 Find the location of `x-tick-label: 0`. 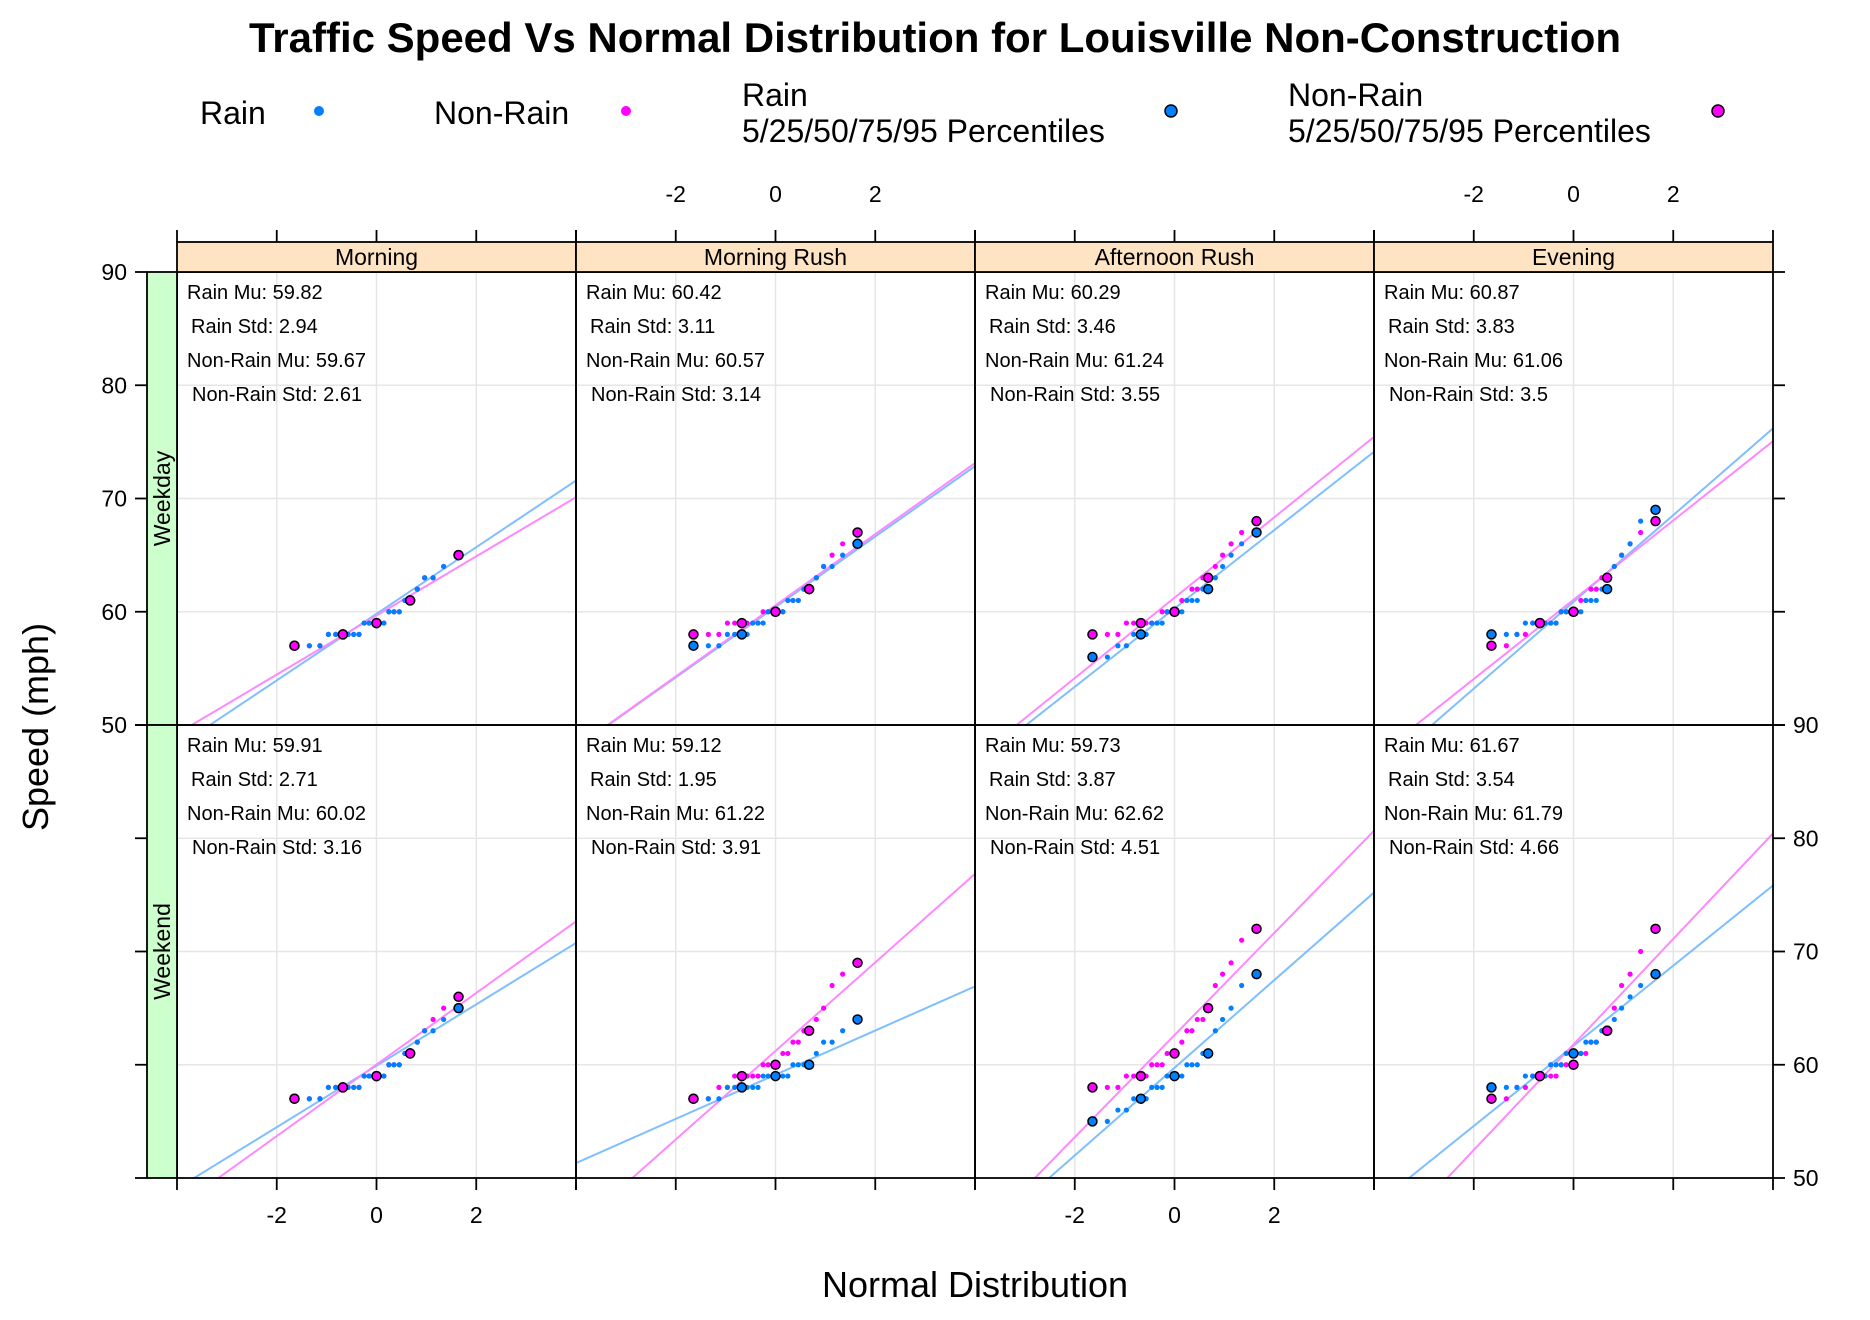

x-tick-label: 0 is located at coordinates (376, 1215).